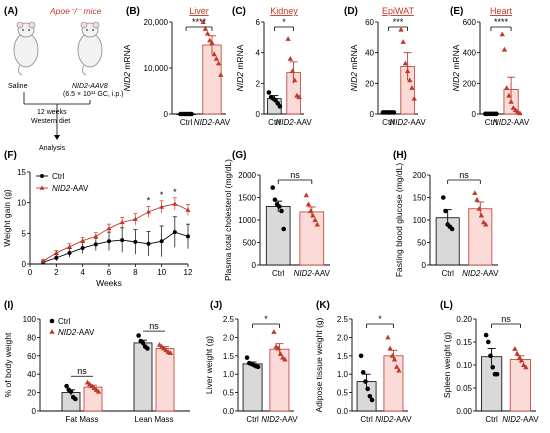 The image size is (550, 433). I want to click on x-axis-label: Weeks, so click(109, 283).